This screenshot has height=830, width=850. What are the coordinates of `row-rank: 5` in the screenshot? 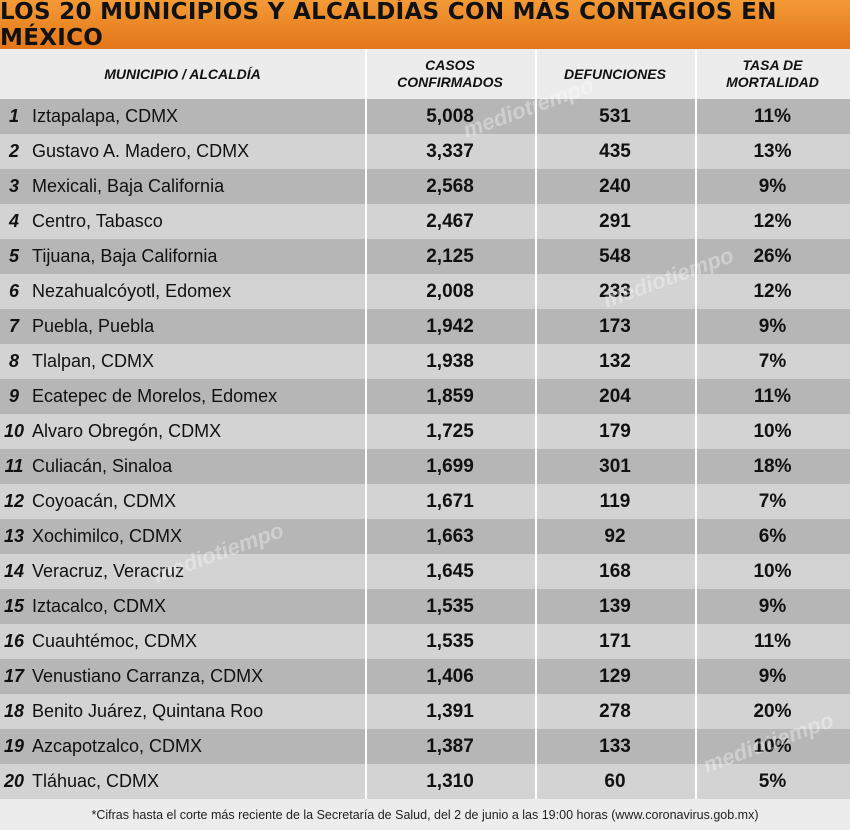 It's located at (13, 256).